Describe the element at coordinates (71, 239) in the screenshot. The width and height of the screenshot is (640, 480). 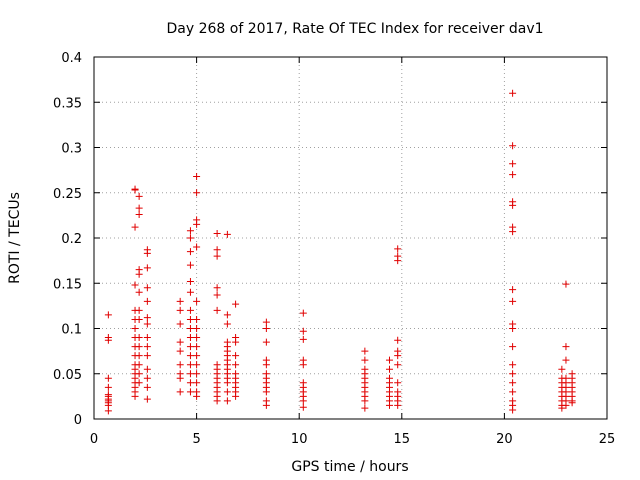
I see `y-tick-label: 0.2` at that location.